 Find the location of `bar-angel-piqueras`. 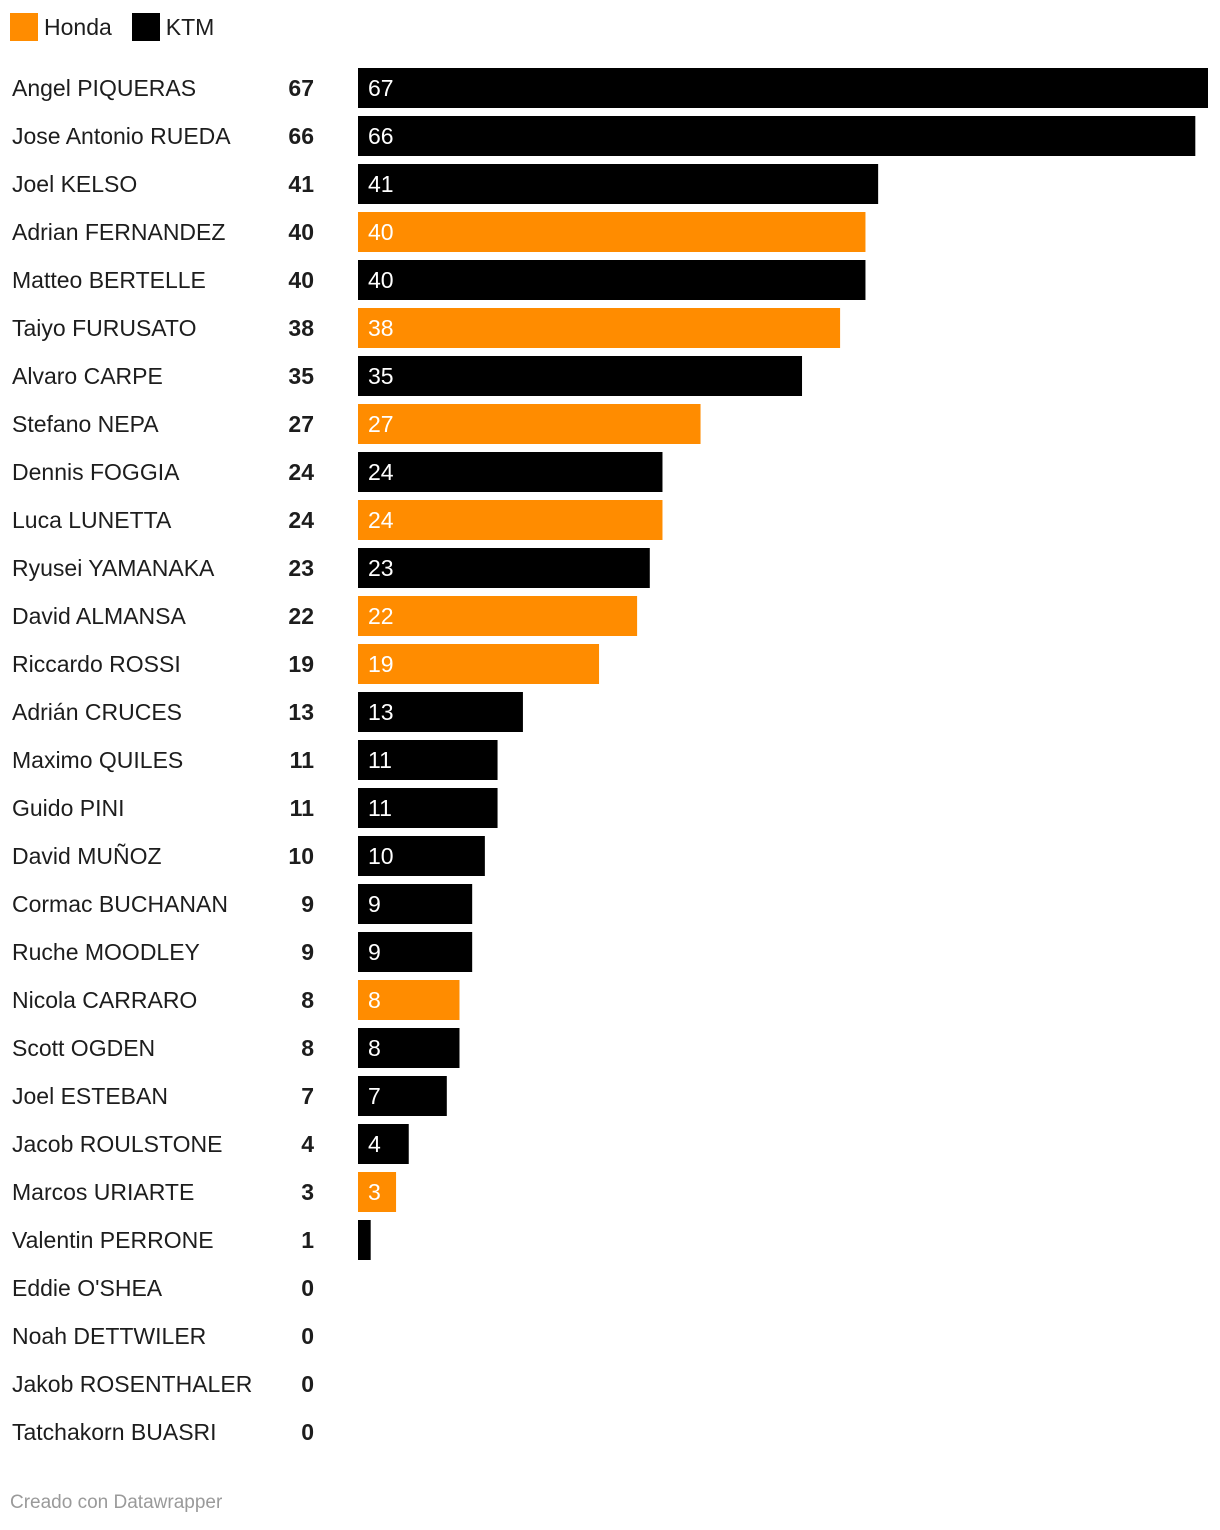

bar-angel-piqueras is located at coordinates (783, 88).